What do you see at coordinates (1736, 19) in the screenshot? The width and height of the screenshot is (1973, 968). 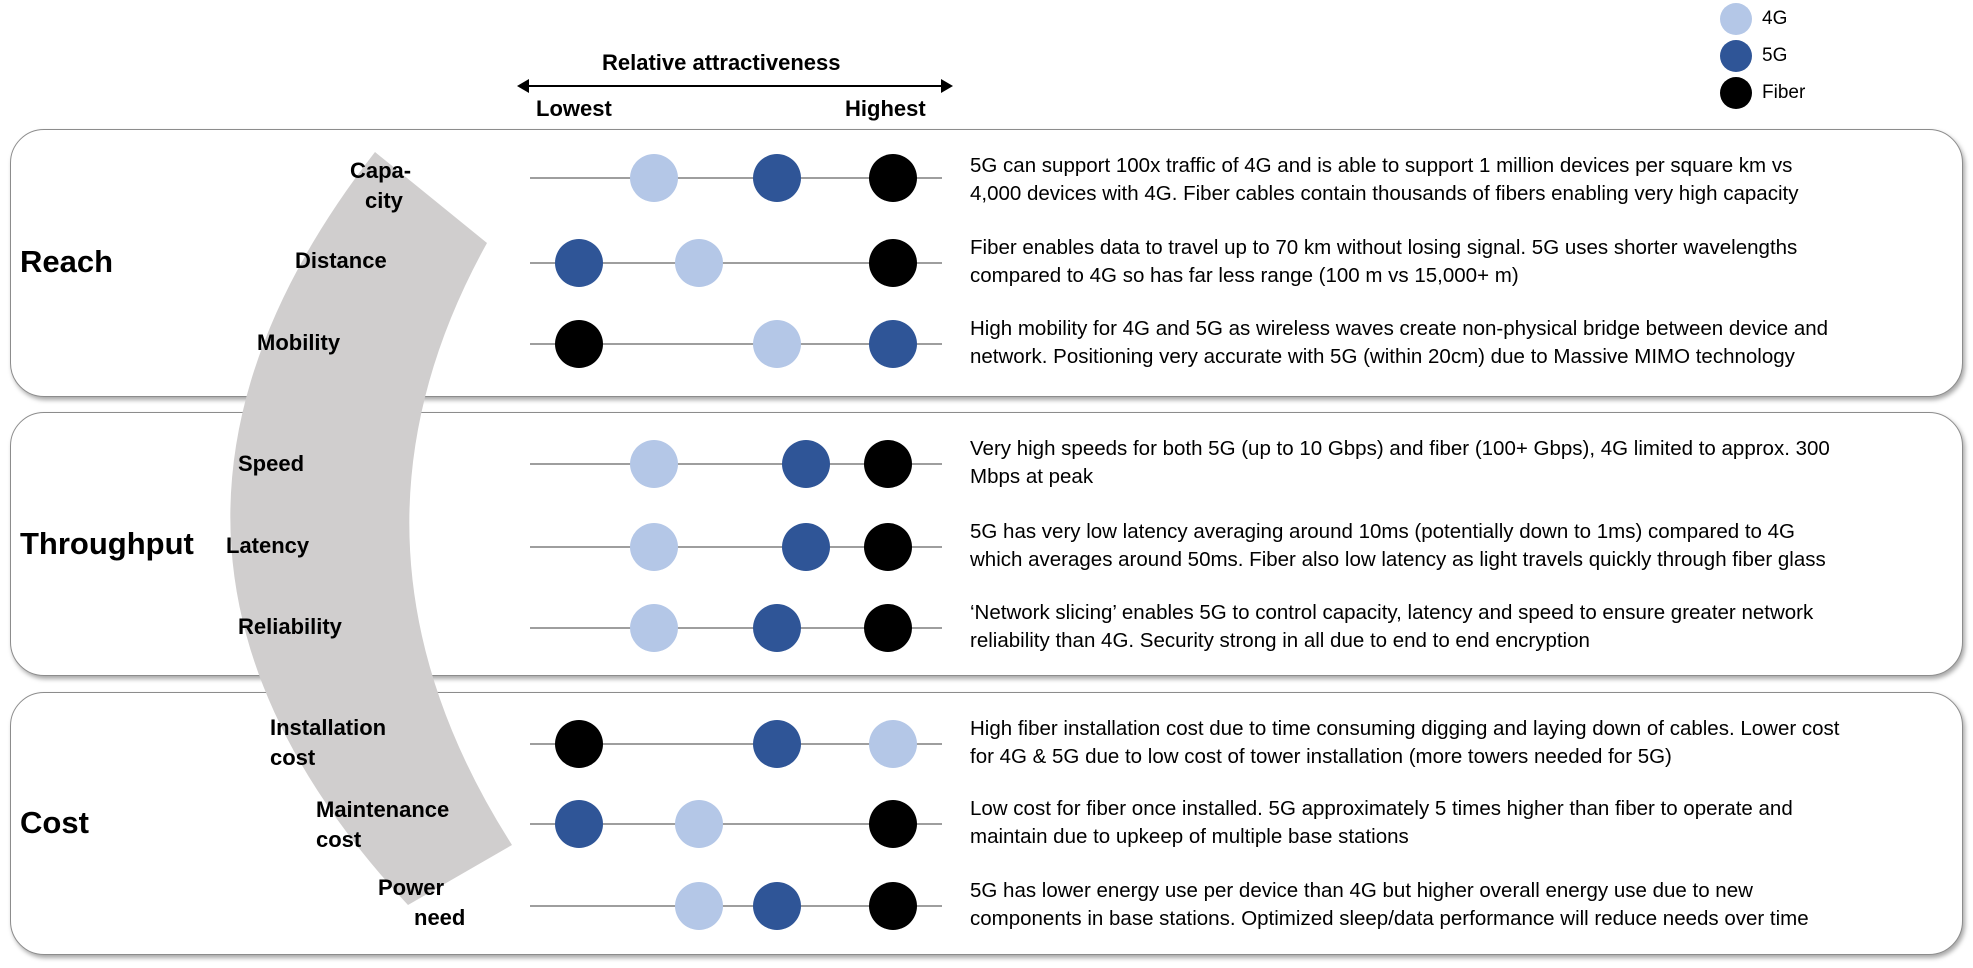 I see `legend-dot-4g` at bounding box center [1736, 19].